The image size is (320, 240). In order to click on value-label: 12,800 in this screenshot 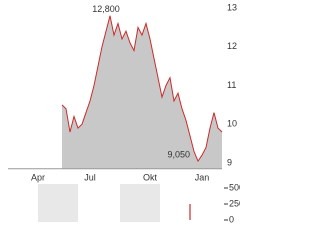, I will do `click(106, 9)`.